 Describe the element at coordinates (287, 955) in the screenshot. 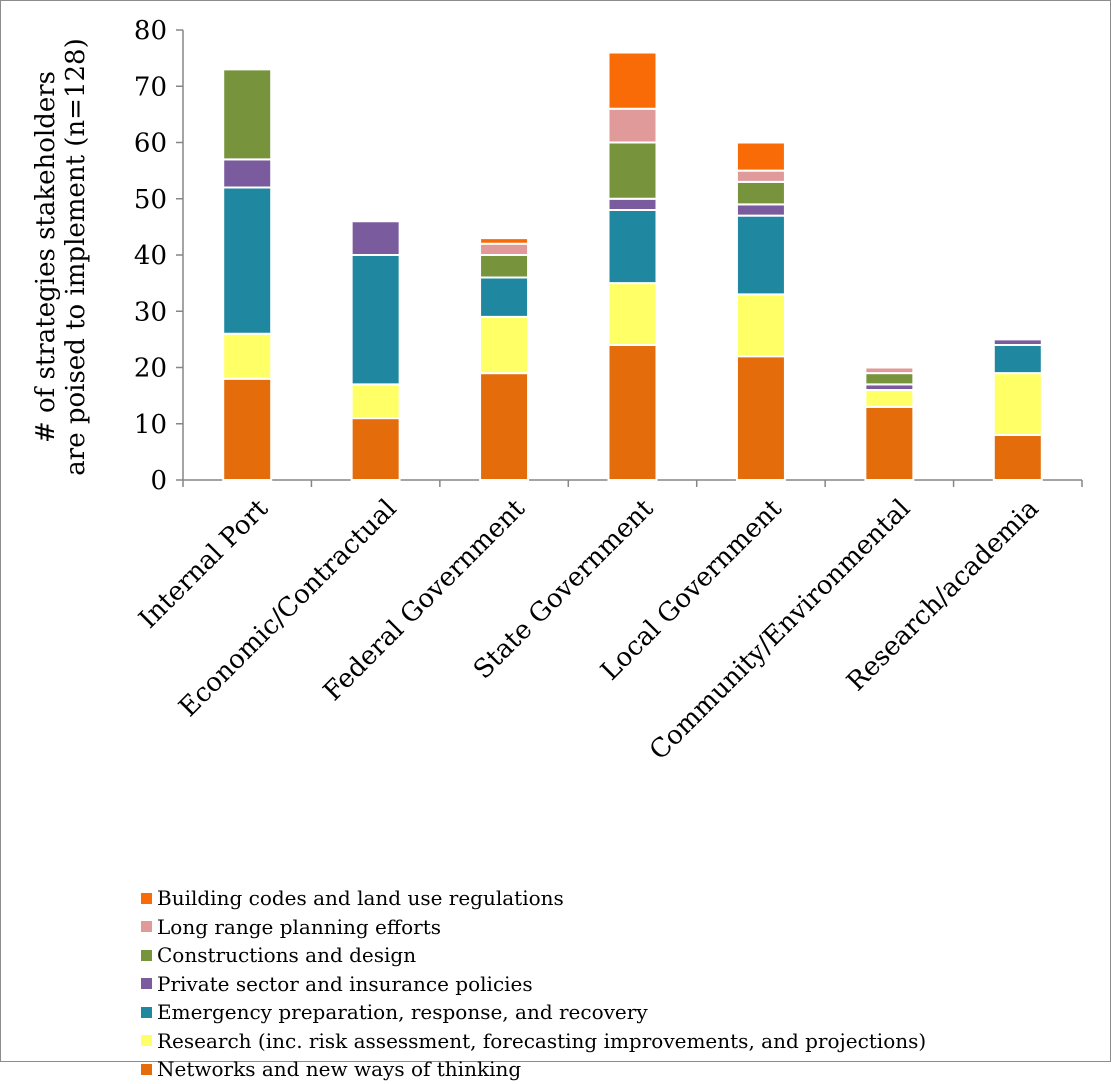

I see `legend-label: Constructions and design` at that location.